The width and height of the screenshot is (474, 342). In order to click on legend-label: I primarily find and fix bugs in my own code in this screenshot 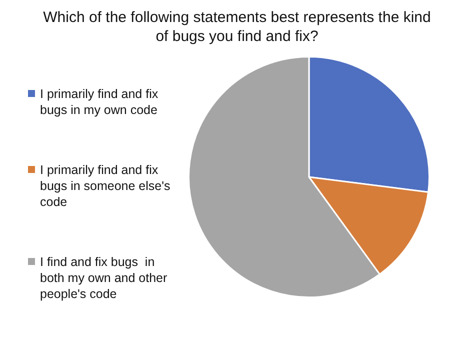, I will do `click(99, 102)`.